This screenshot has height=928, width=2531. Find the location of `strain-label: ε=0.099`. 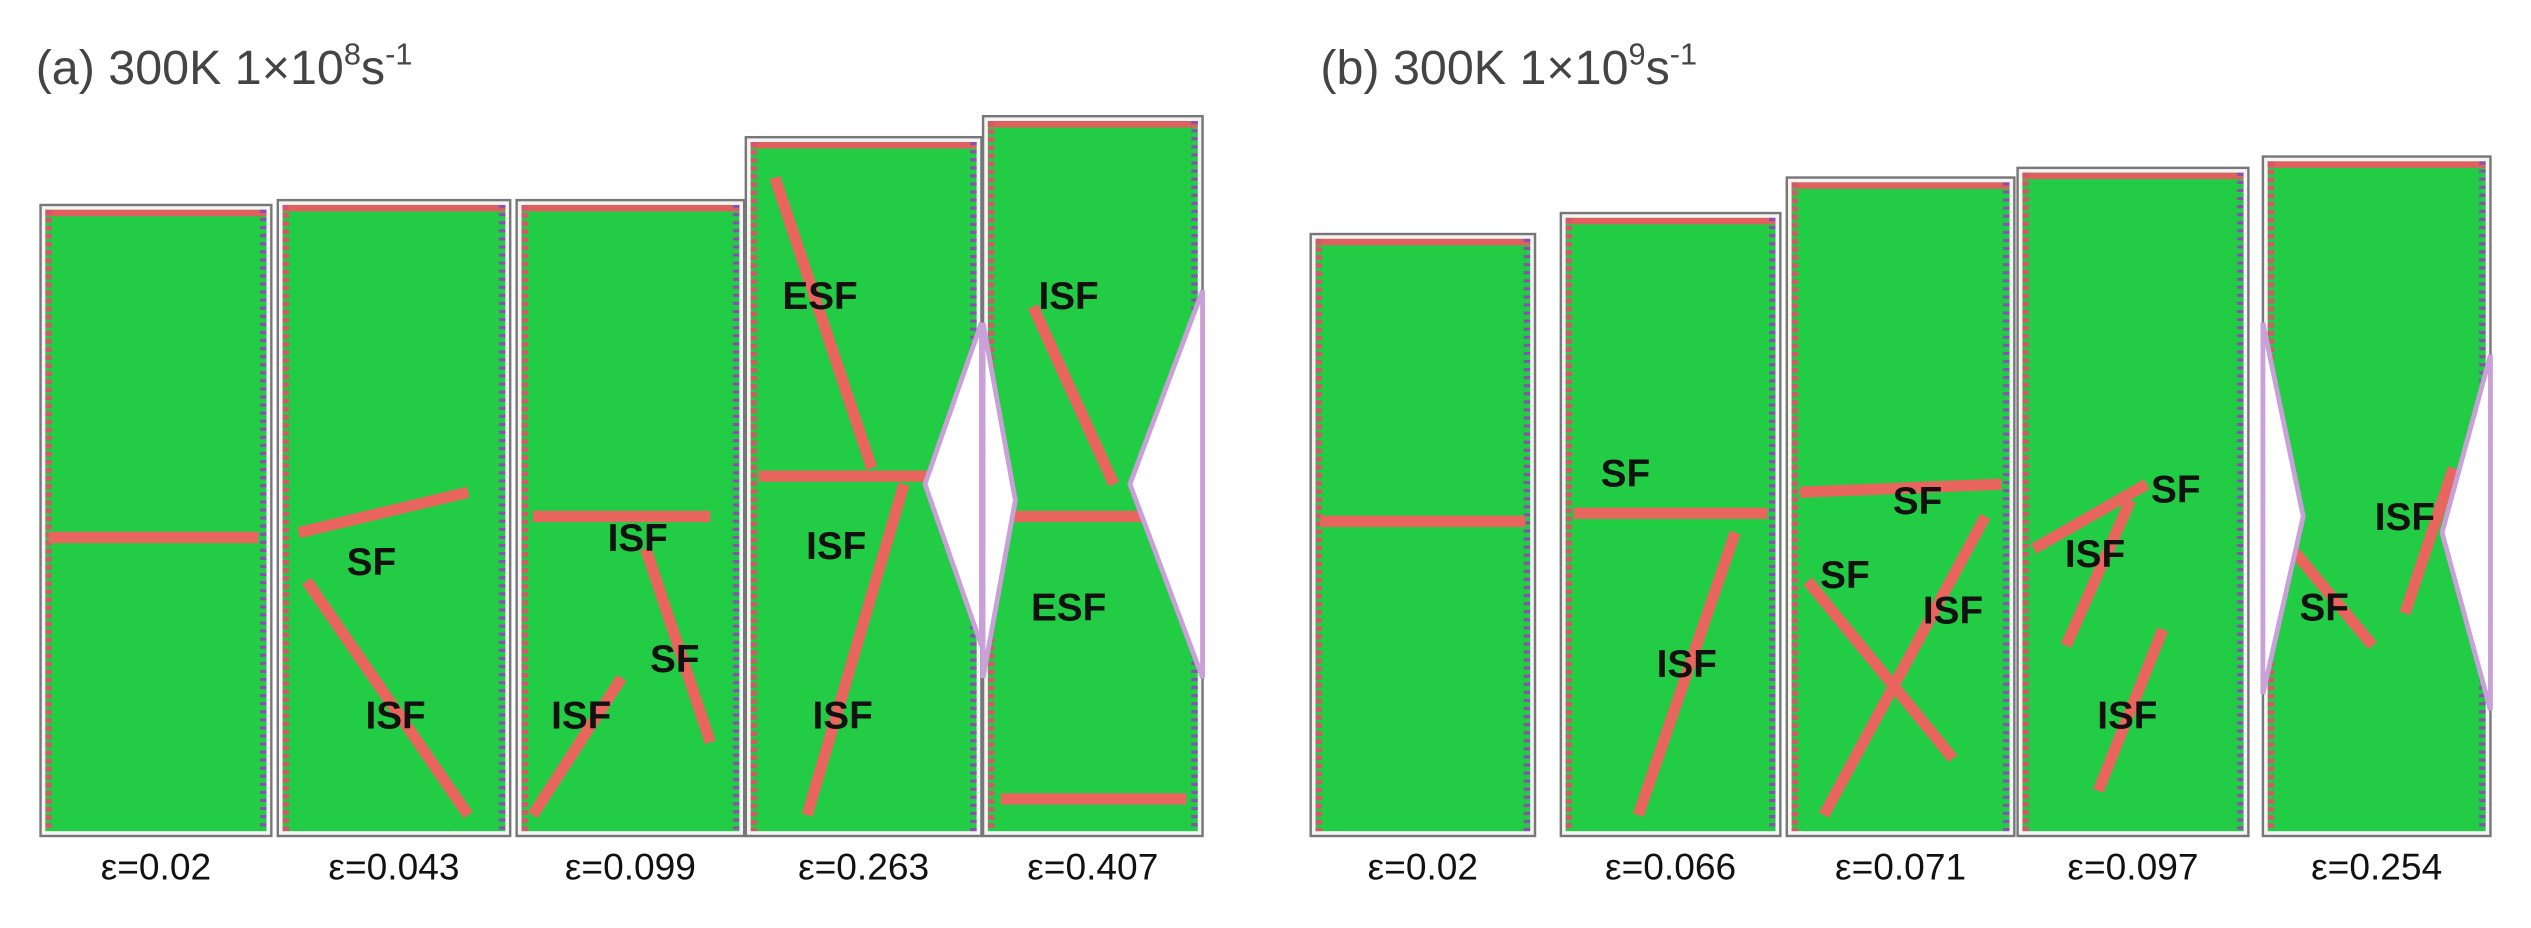

strain-label: ε=0.099 is located at coordinates (630, 867).